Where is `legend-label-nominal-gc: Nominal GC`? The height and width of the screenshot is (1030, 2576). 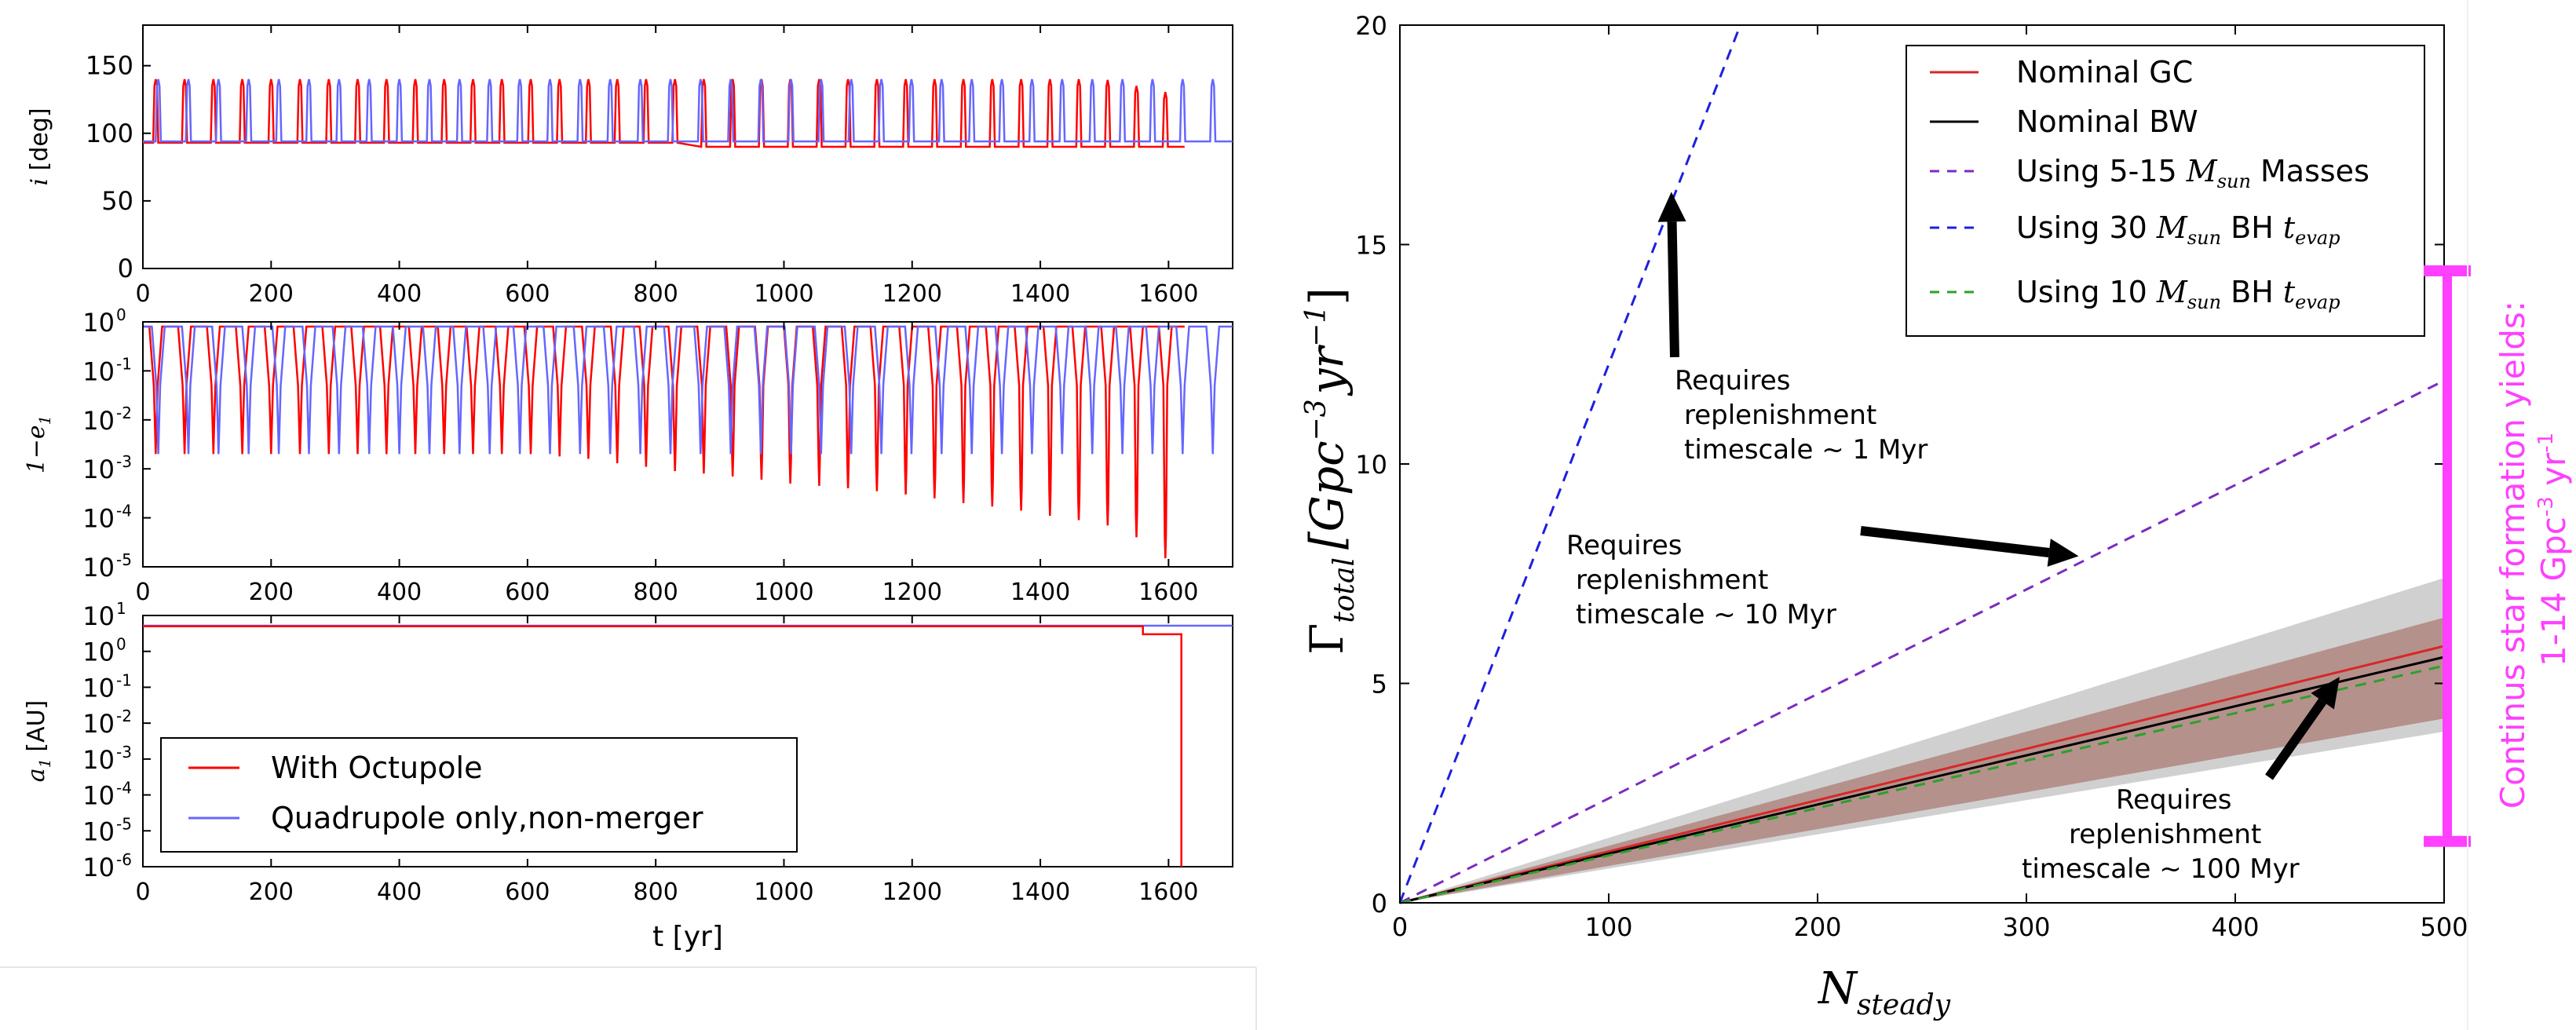
legend-label-nominal-gc: Nominal GC is located at coordinates (2105, 72).